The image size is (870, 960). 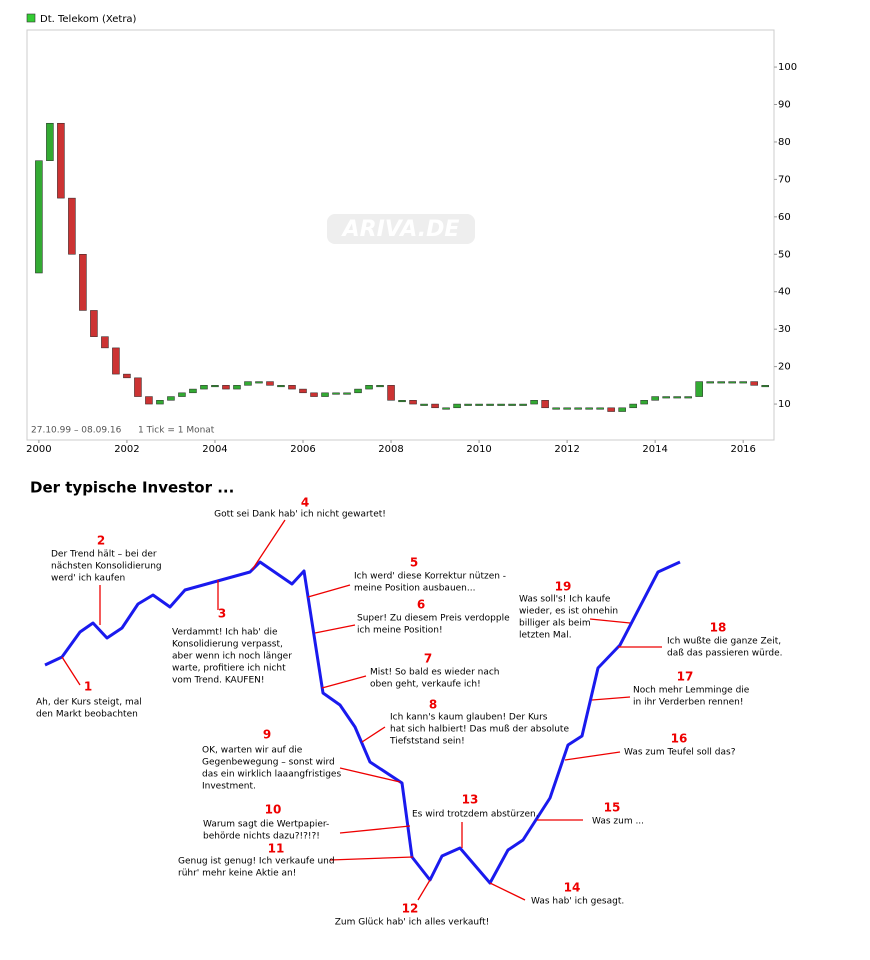 What do you see at coordinates (724, 642) in the screenshot?
I see `note-text: Ich wußte die ganze Zeit,` at bounding box center [724, 642].